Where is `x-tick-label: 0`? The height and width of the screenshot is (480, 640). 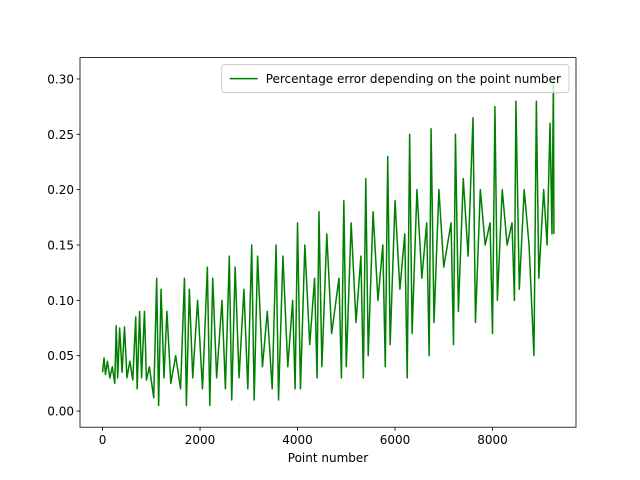
x-tick-label: 0 is located at coordinates (103, 440).